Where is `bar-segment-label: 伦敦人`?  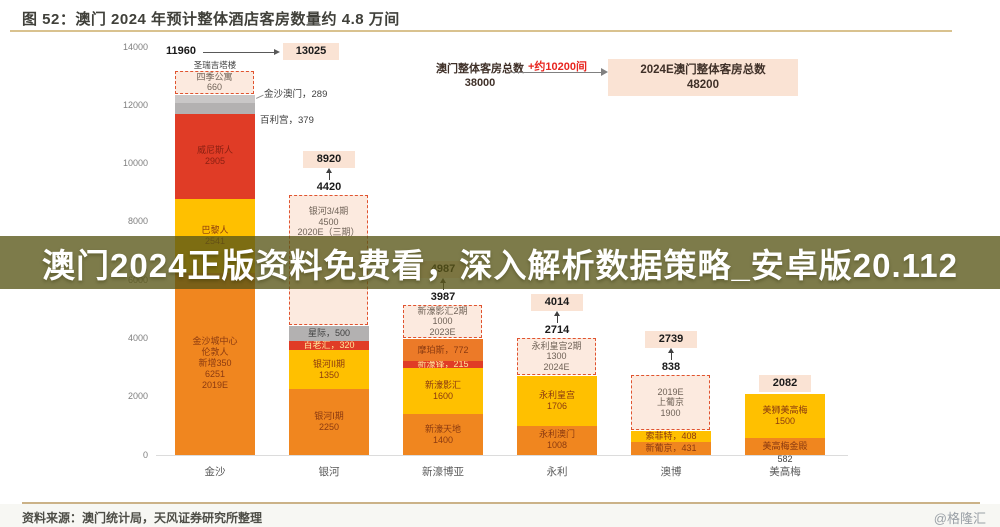
bar-segment-label: 伦敦人 is located at coordinates (215, 352).